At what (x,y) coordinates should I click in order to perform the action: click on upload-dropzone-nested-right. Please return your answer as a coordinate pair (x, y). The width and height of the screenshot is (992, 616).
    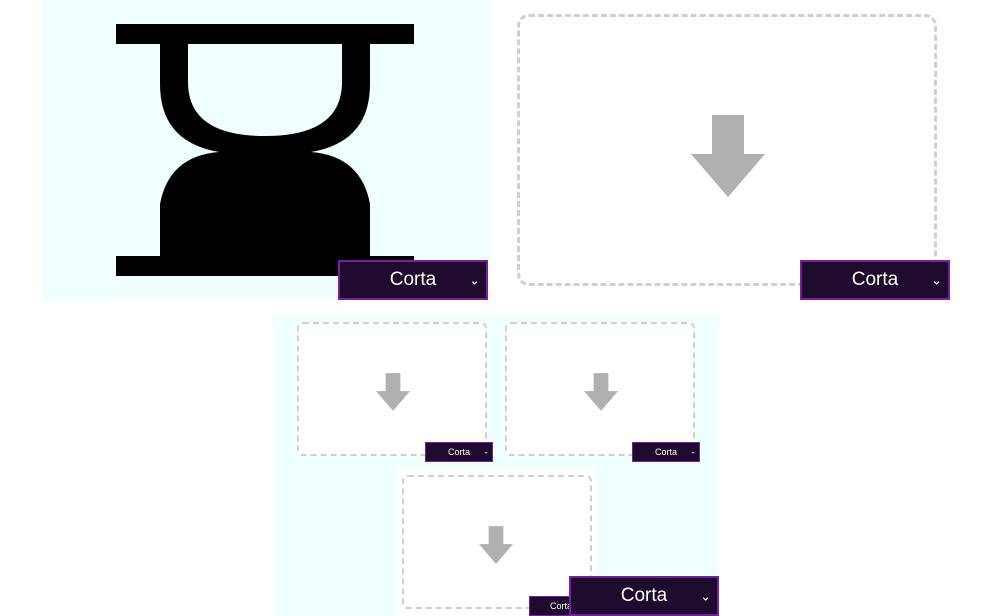
    Looking at the image, I should click on (600, 389).